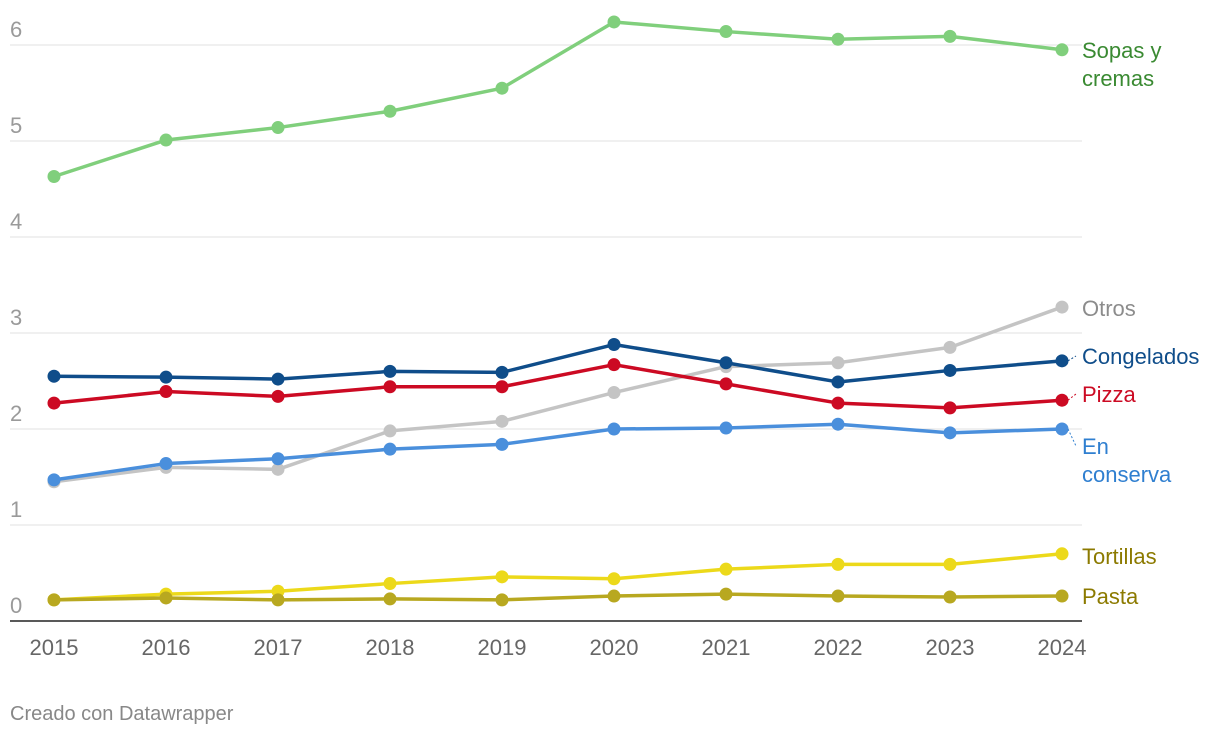  What do you see at coordinates (16, 605) in the screenshot?
I see `y-tick-label: 0` at bounding box center [16, 605].